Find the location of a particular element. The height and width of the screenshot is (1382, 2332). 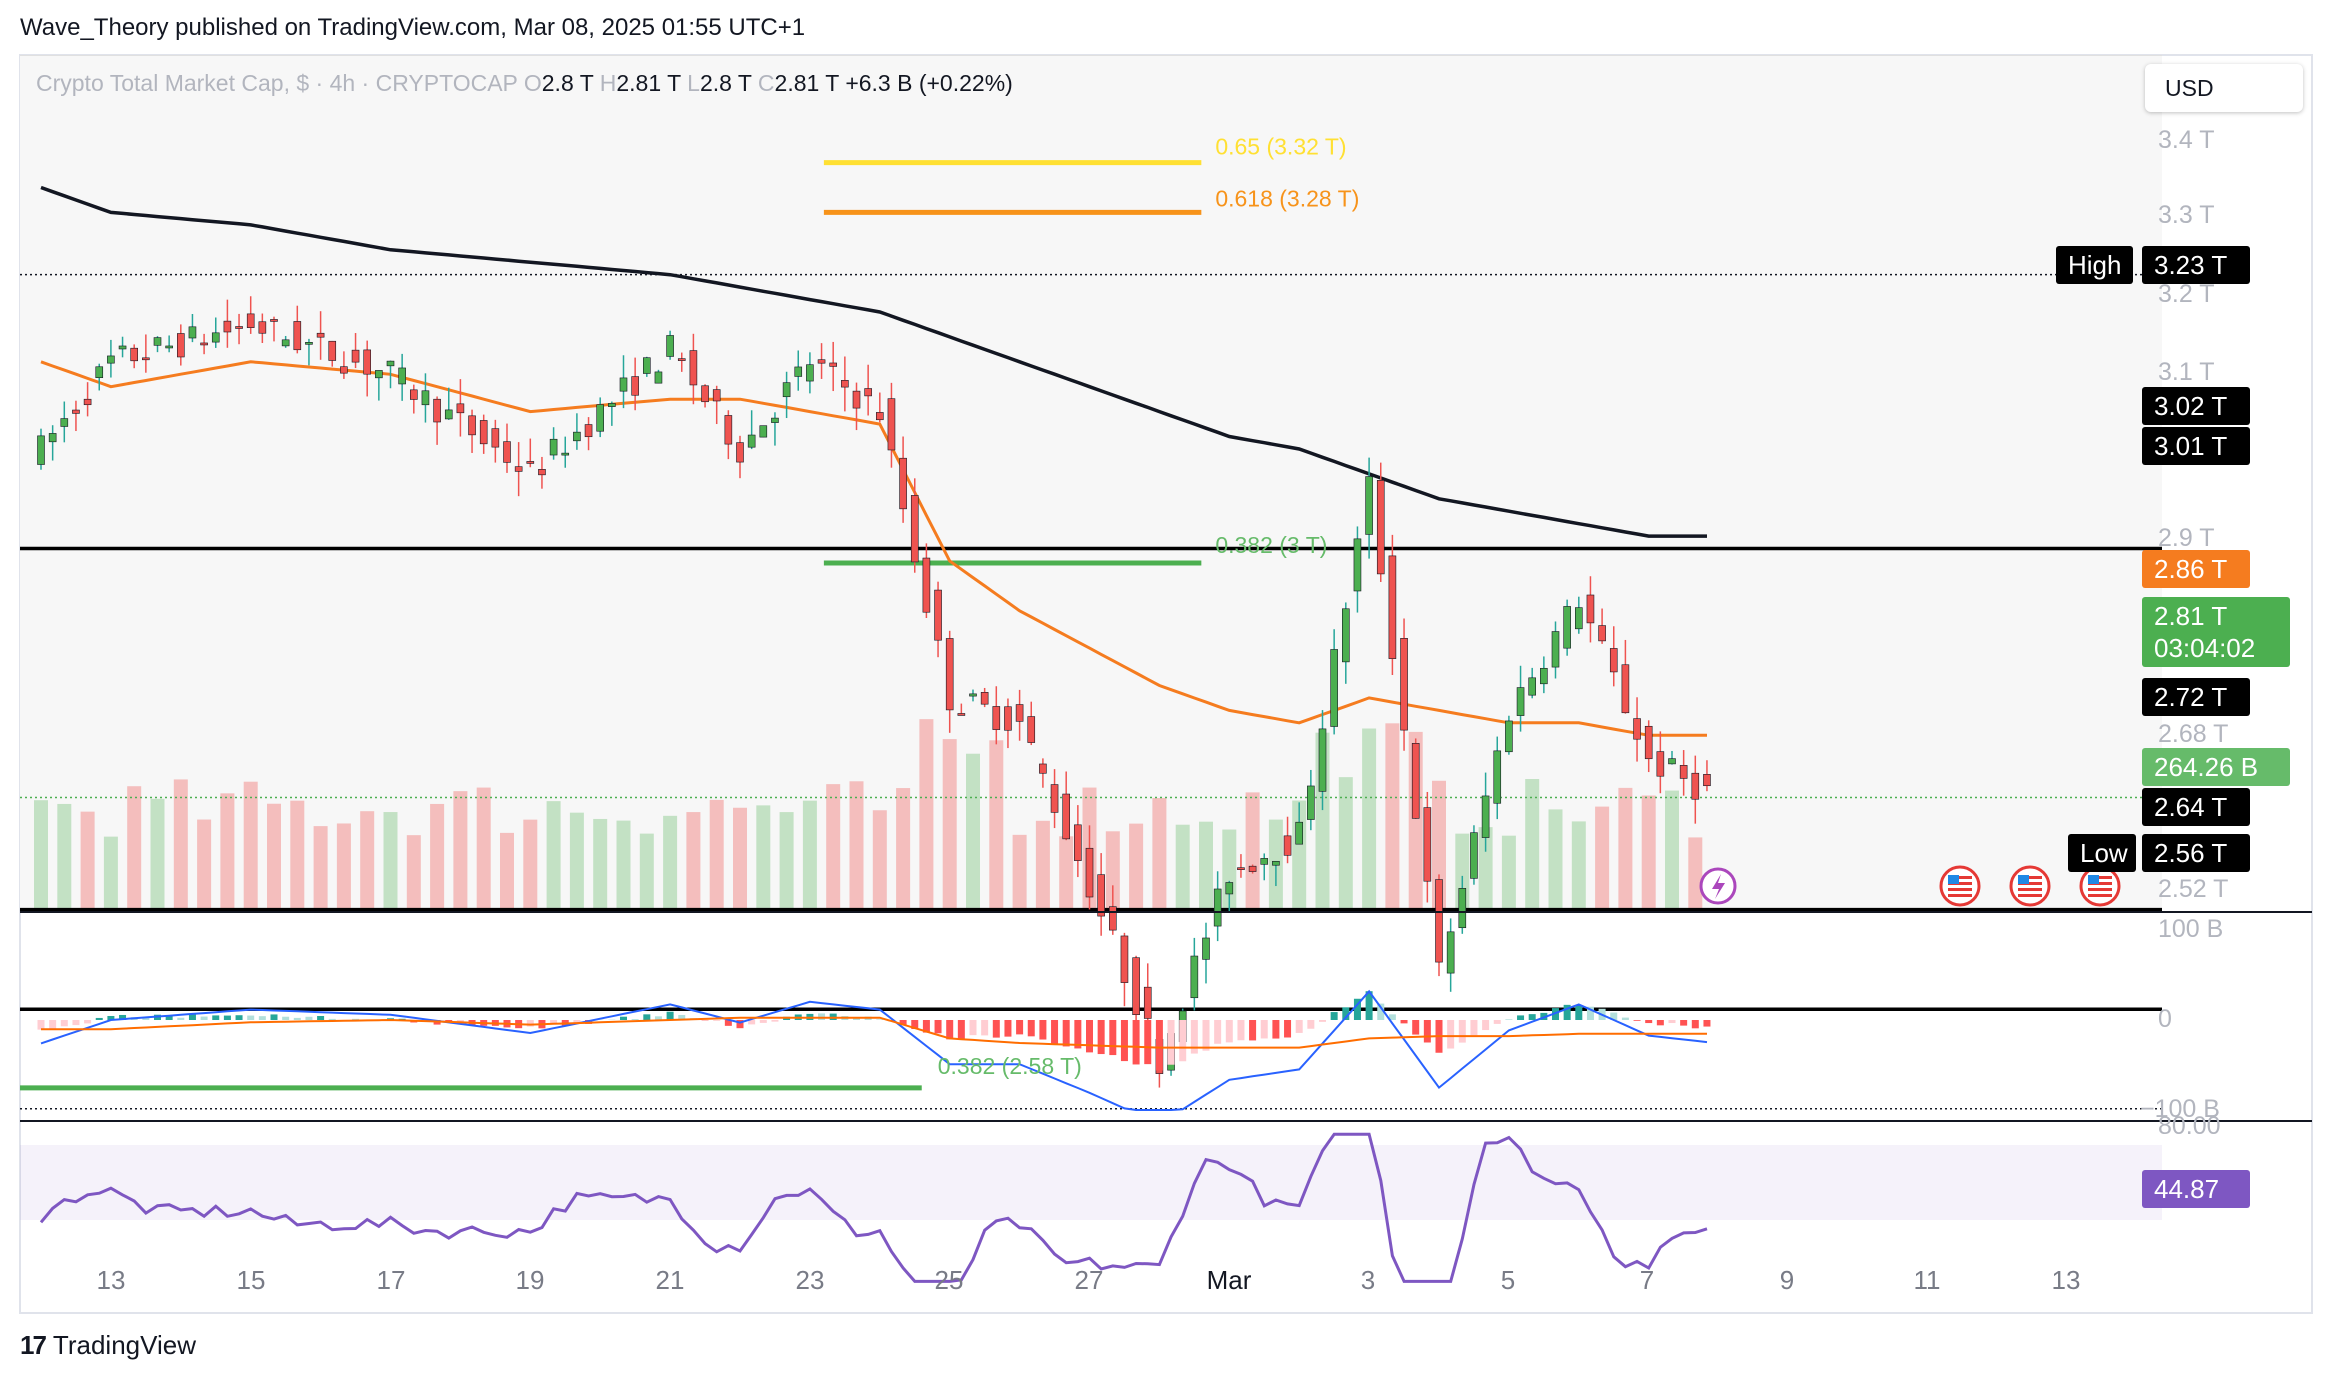

price-tick: 2.9 T is located at coordinates (2186, 538).